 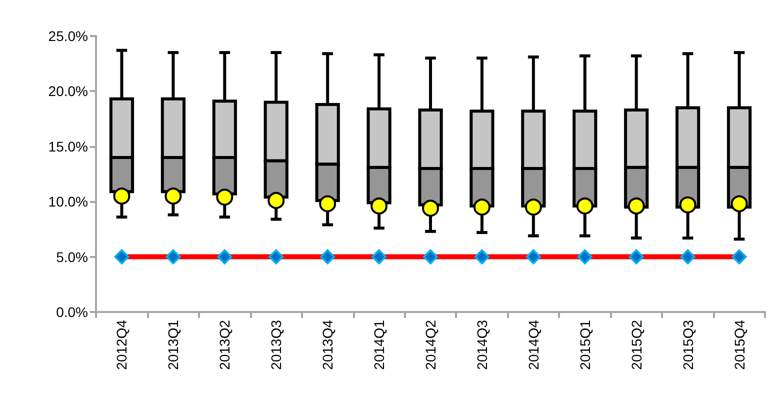 What do you see at coordinates (636, 345) in the screenshot?
I see `x-tick-label: 2015Q2` at bounding box center [636, 345].